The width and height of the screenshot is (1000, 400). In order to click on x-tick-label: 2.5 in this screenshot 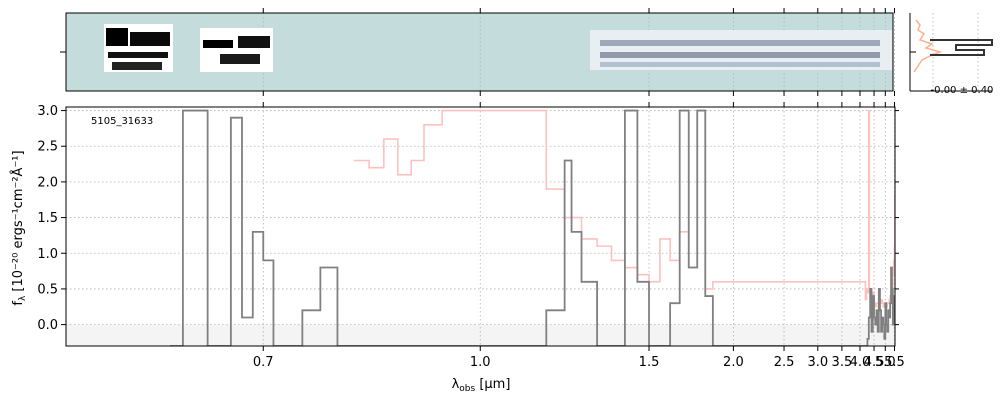, I will do `click(784, 362)`.